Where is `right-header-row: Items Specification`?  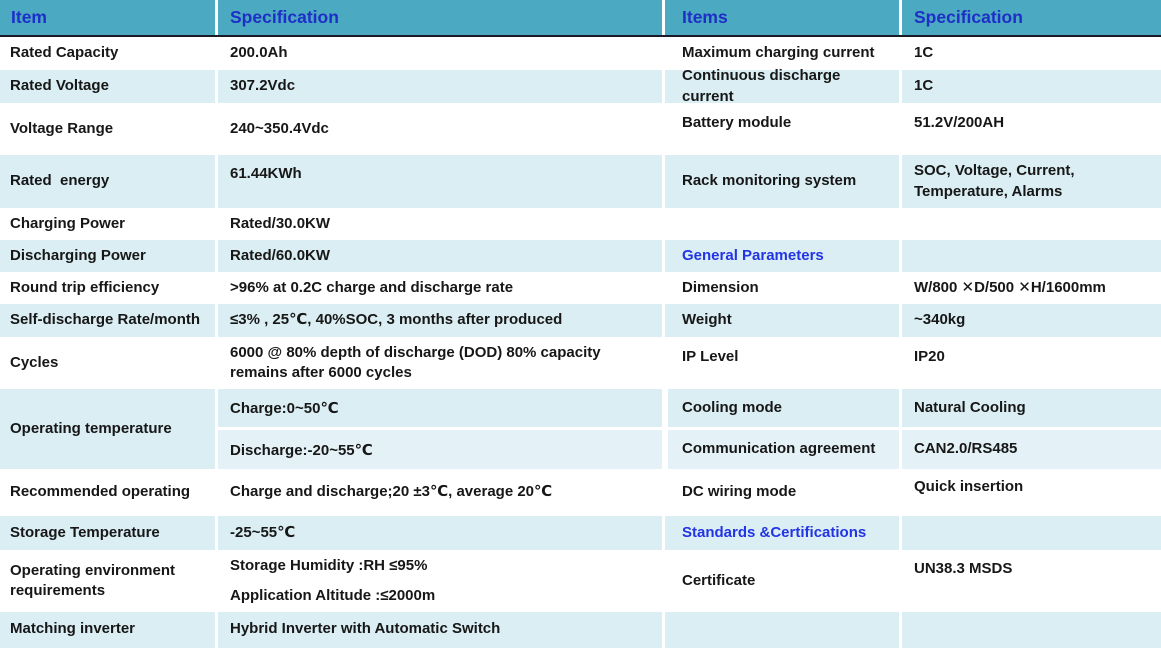
right-header-row: Items Specification is located at coordinates (914, 18).